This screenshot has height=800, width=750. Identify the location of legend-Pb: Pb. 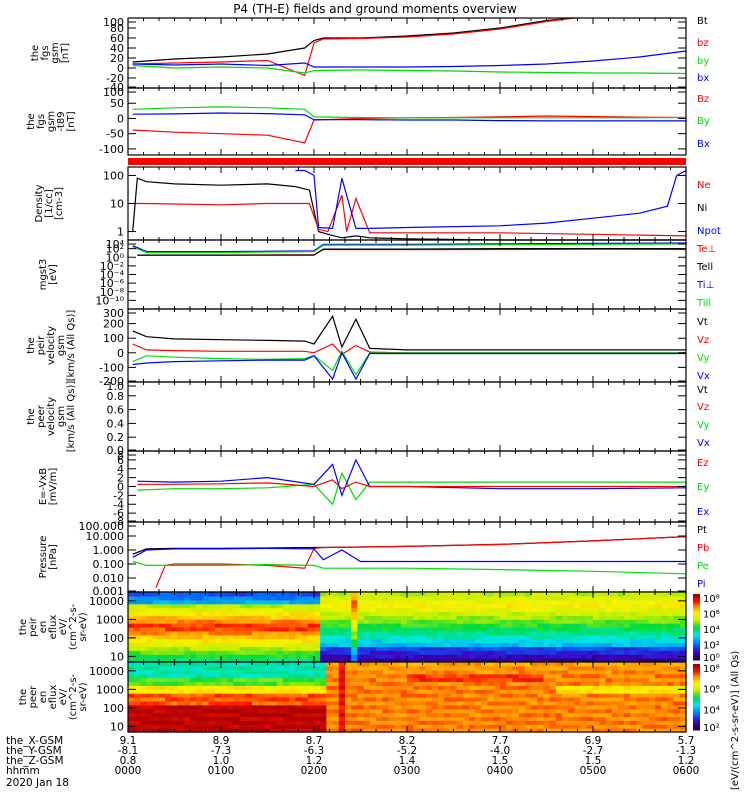
(703, 548).